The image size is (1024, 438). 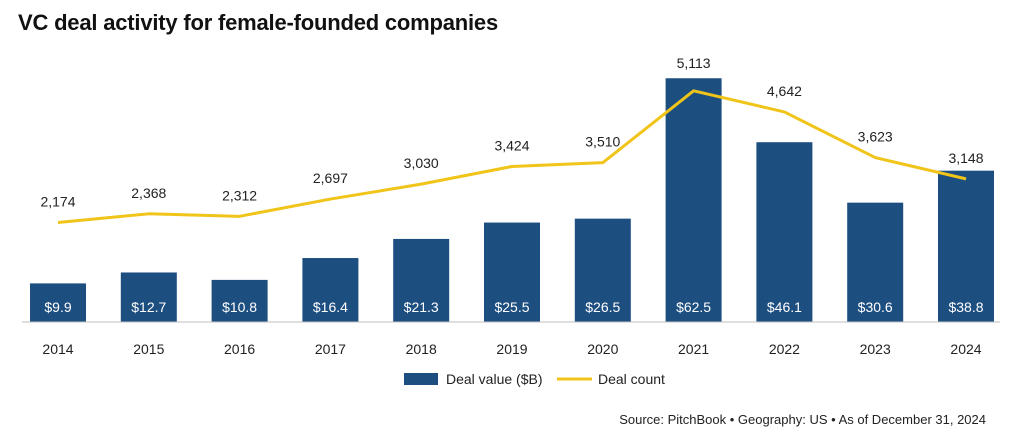 What do you see at coordinates (511, 349) in the screenshot?
I see `x-tick-label: 2019` at bounding box center [511, 349].